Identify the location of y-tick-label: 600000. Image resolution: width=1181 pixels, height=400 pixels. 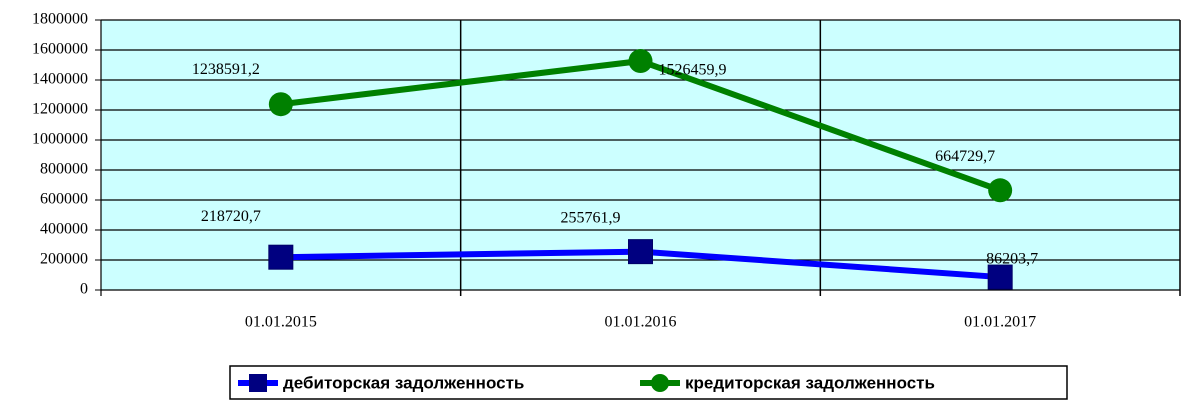
(64, 199).